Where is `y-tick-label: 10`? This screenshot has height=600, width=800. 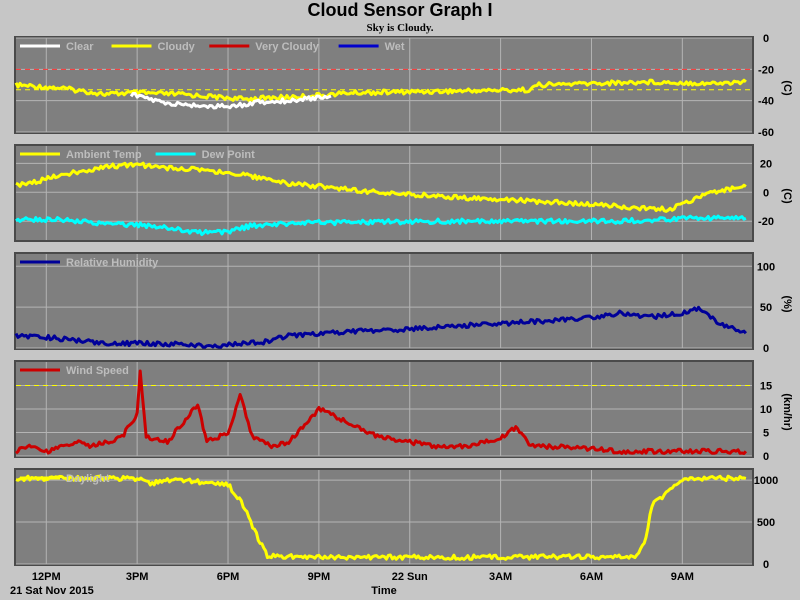 y-tick-label: 10 is located at coordinates (766, 410).